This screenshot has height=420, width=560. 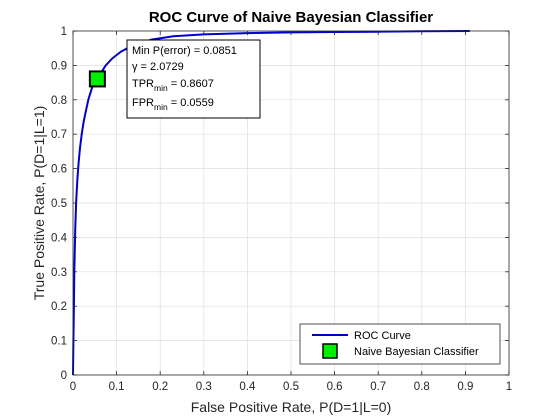 What do you see at coordinates (117, 387) in the screenshot?
I see `x-tick-label: 0.1` at bounding box center [117, 387].